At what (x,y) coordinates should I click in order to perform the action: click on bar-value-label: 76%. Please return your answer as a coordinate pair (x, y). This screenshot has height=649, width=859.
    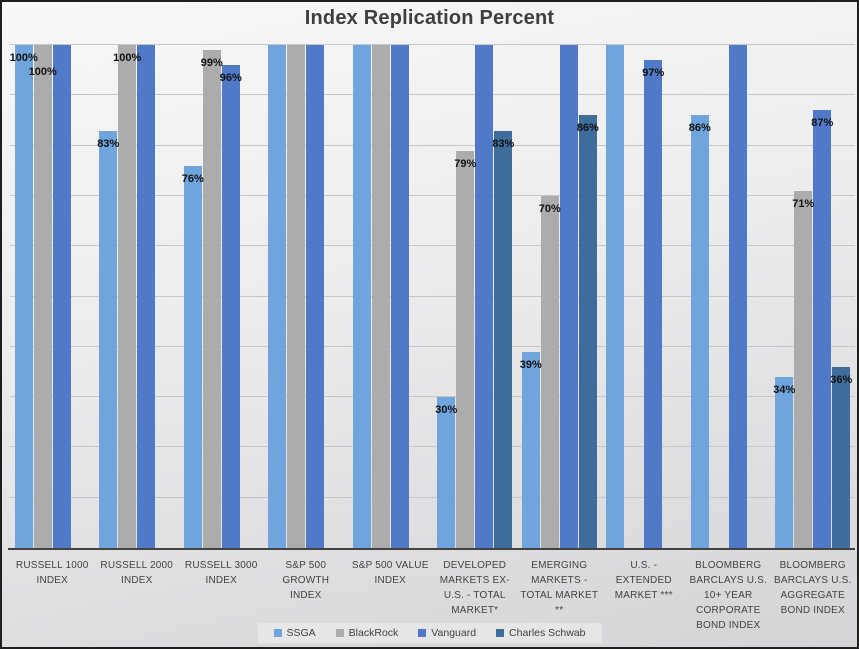
    Looking at the image, I should click on (192, 178).